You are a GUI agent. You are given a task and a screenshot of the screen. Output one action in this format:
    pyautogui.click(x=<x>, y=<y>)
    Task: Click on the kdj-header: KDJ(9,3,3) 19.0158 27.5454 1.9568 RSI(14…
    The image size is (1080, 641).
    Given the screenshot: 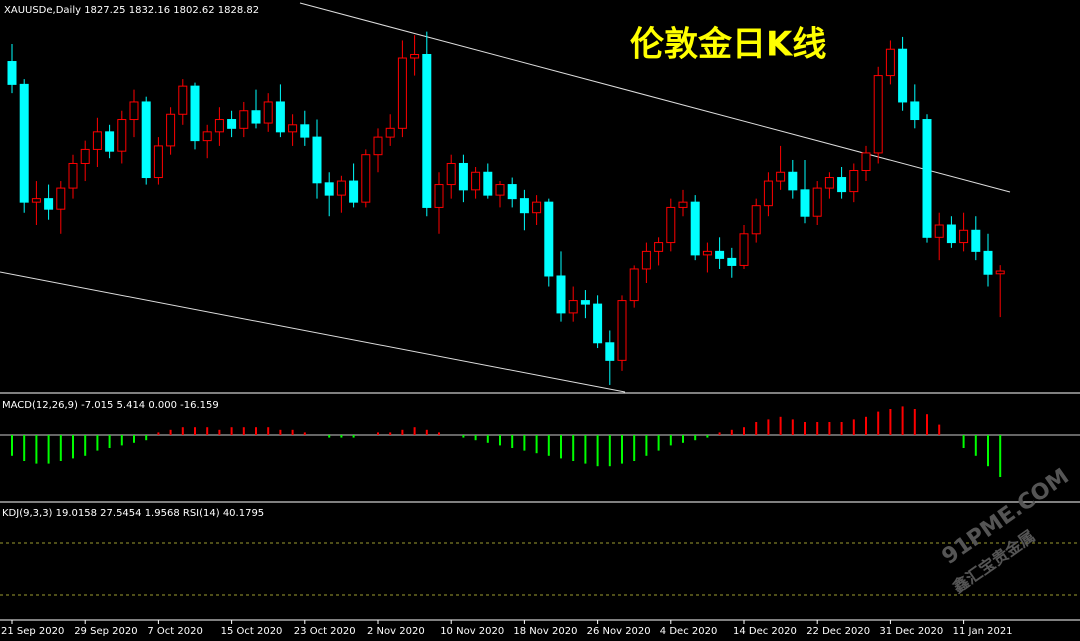 What is the action you would take?
    pyautogui.click(x=133, y=513)
    